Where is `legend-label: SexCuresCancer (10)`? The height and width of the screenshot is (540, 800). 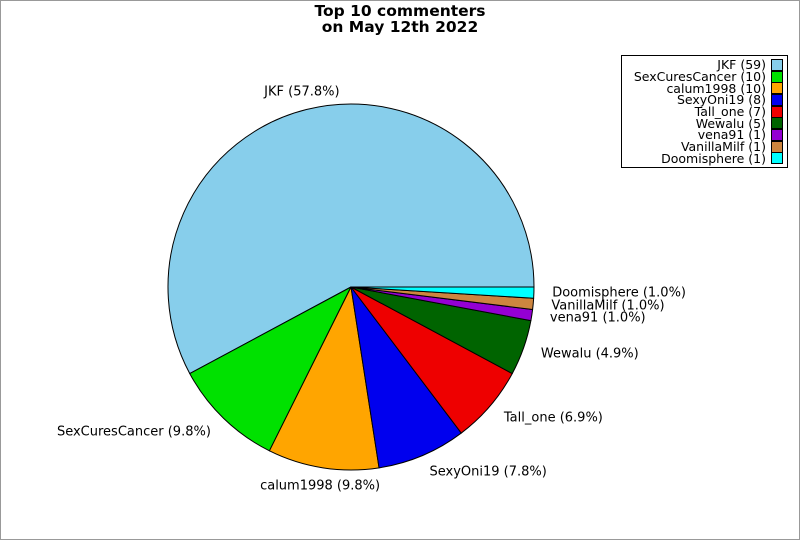
legend-label: SexCuresCancer (10) is located at coordinates (699, 77).